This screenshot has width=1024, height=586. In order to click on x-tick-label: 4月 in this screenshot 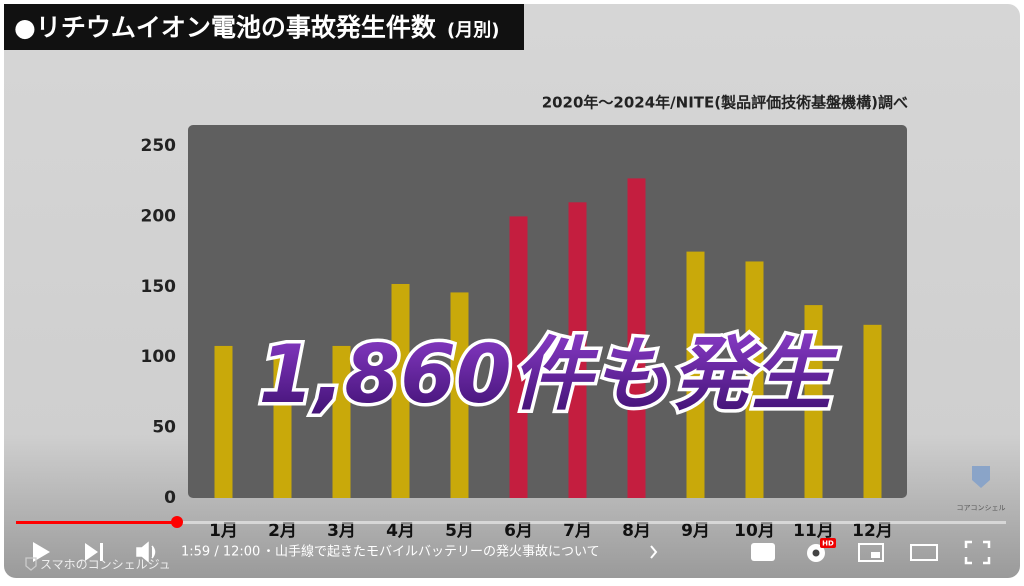, I will do `click(400, 531)`.